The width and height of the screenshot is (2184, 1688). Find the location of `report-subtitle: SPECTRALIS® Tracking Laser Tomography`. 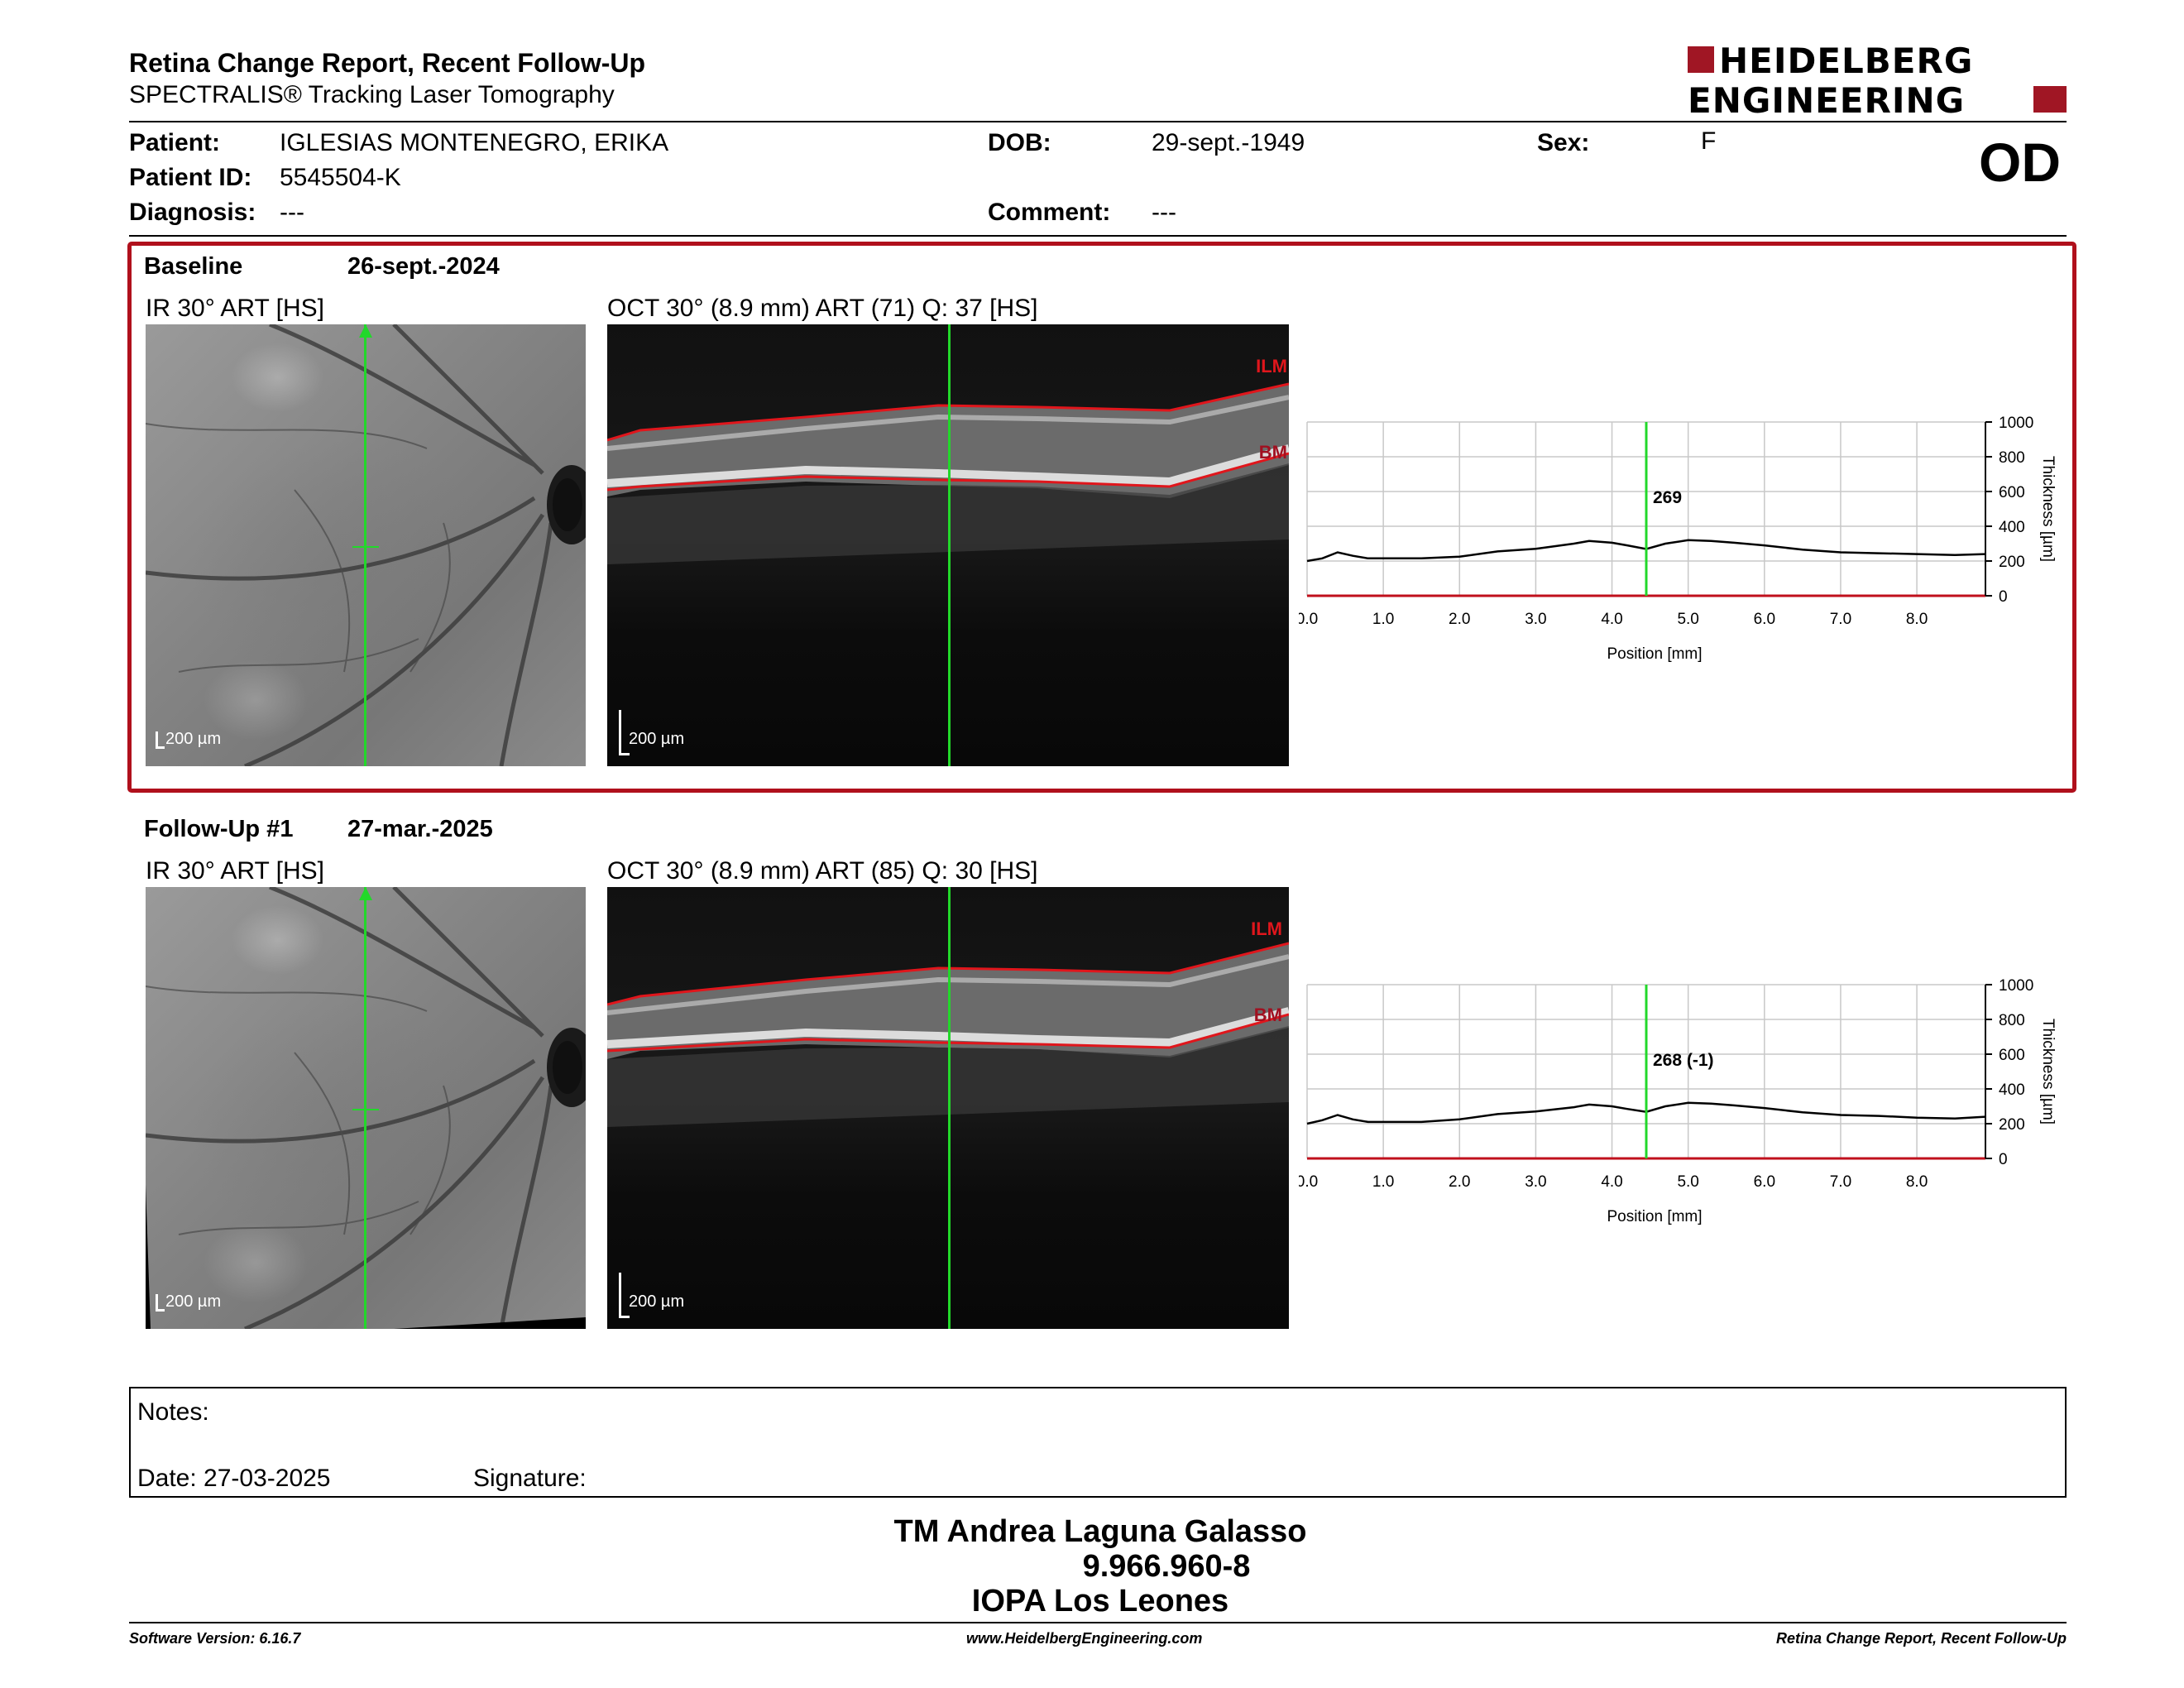

report-subtitle: SPECTRALIS® Tracking Laser Tomography is located at coordinates (372, 94).